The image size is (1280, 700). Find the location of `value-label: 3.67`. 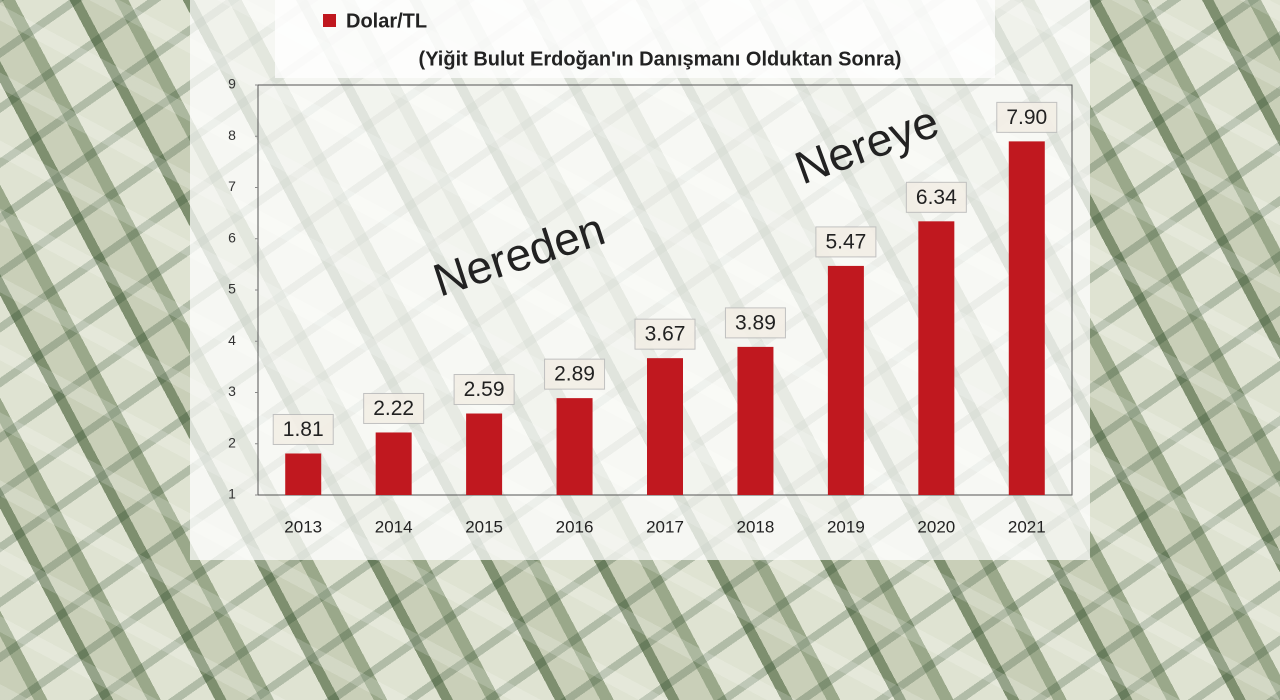

value-label: 3.67 is located at coordinates (665, 334).